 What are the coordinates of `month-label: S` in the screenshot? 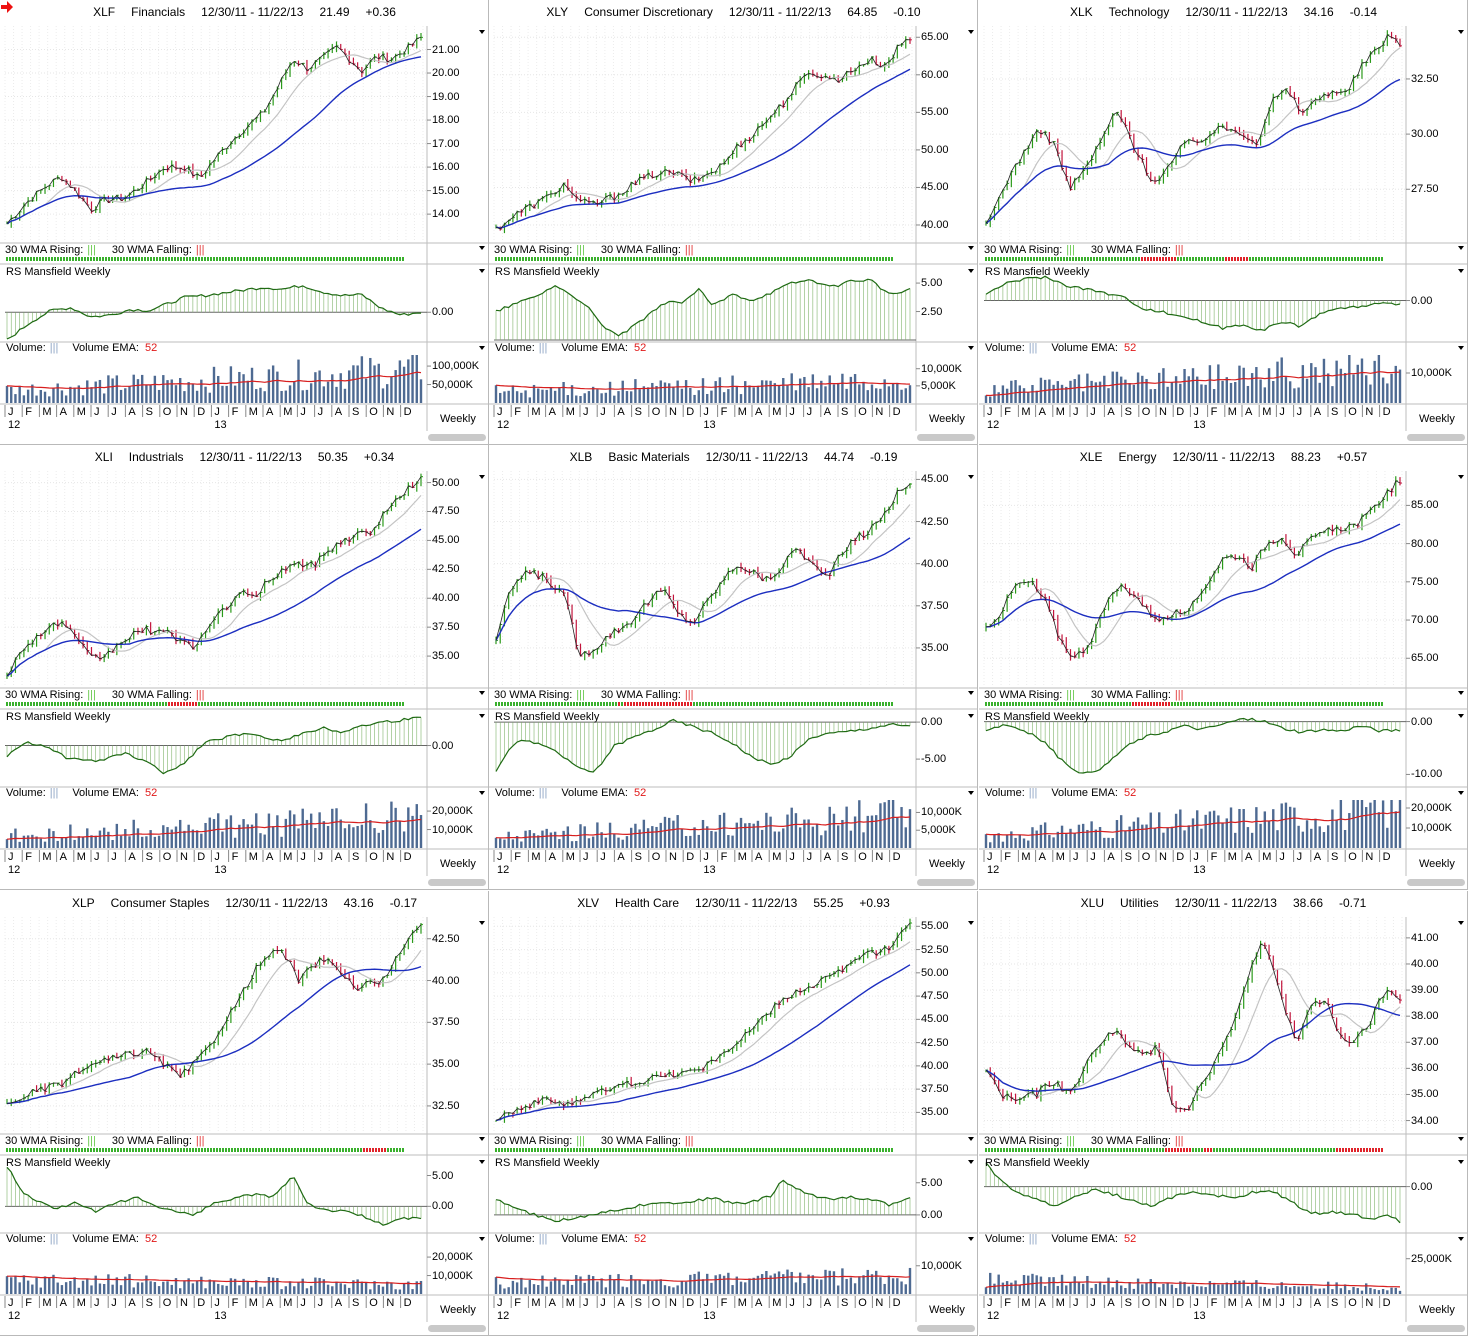 It's located at (638, 412).